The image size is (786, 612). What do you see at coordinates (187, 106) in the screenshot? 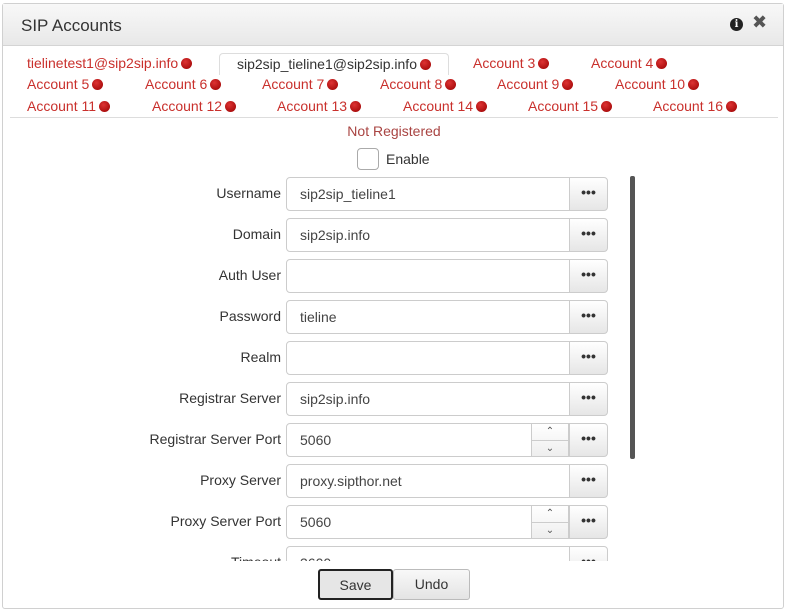
I see `tab-label: Account 12` at bounding box center [187, 106].